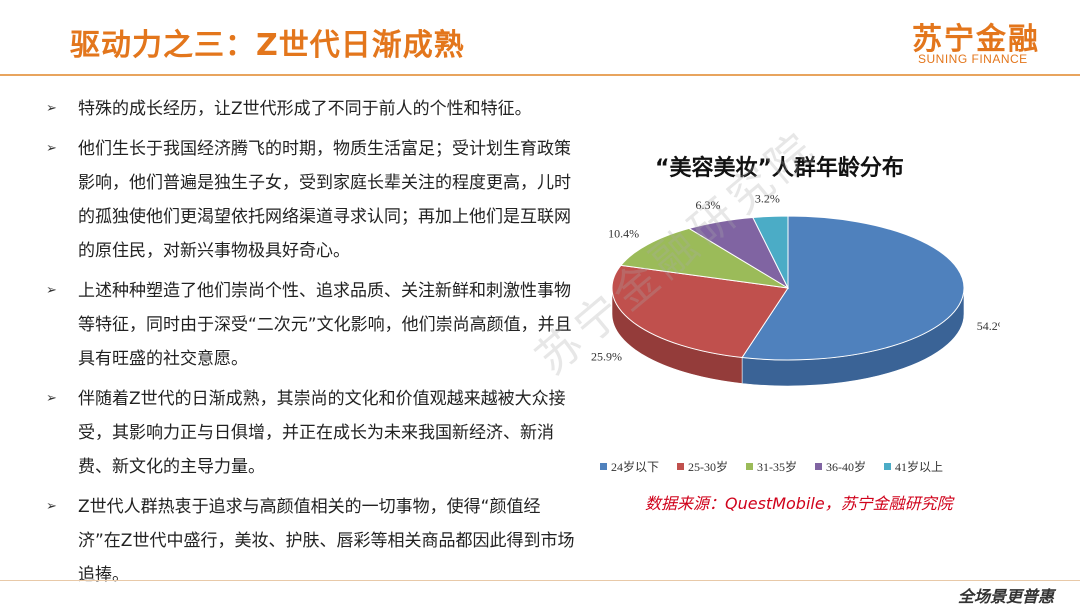 This screenshot has width=1080, height=609. I want to click on legend-label: 36-40岁, so click(846, 467).